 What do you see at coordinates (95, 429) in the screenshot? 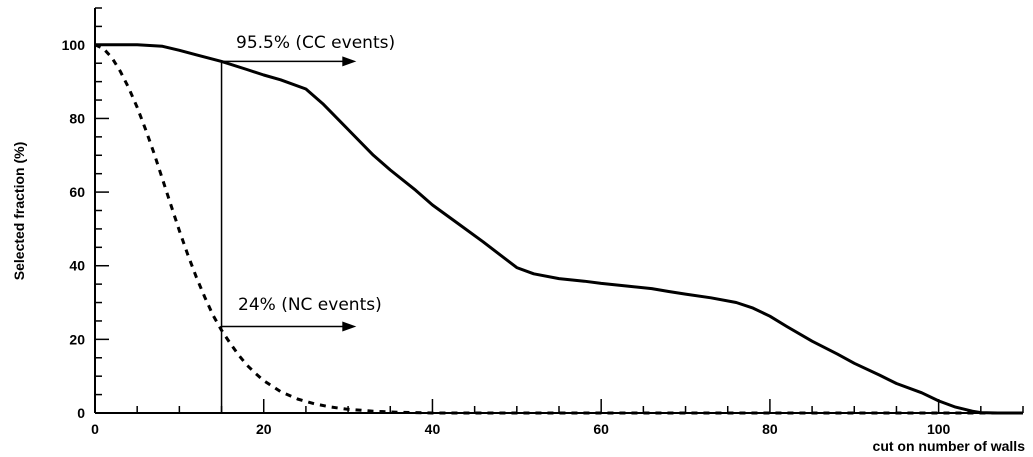
I see `x-tick-label: 0` at bounding box center [95, 429].